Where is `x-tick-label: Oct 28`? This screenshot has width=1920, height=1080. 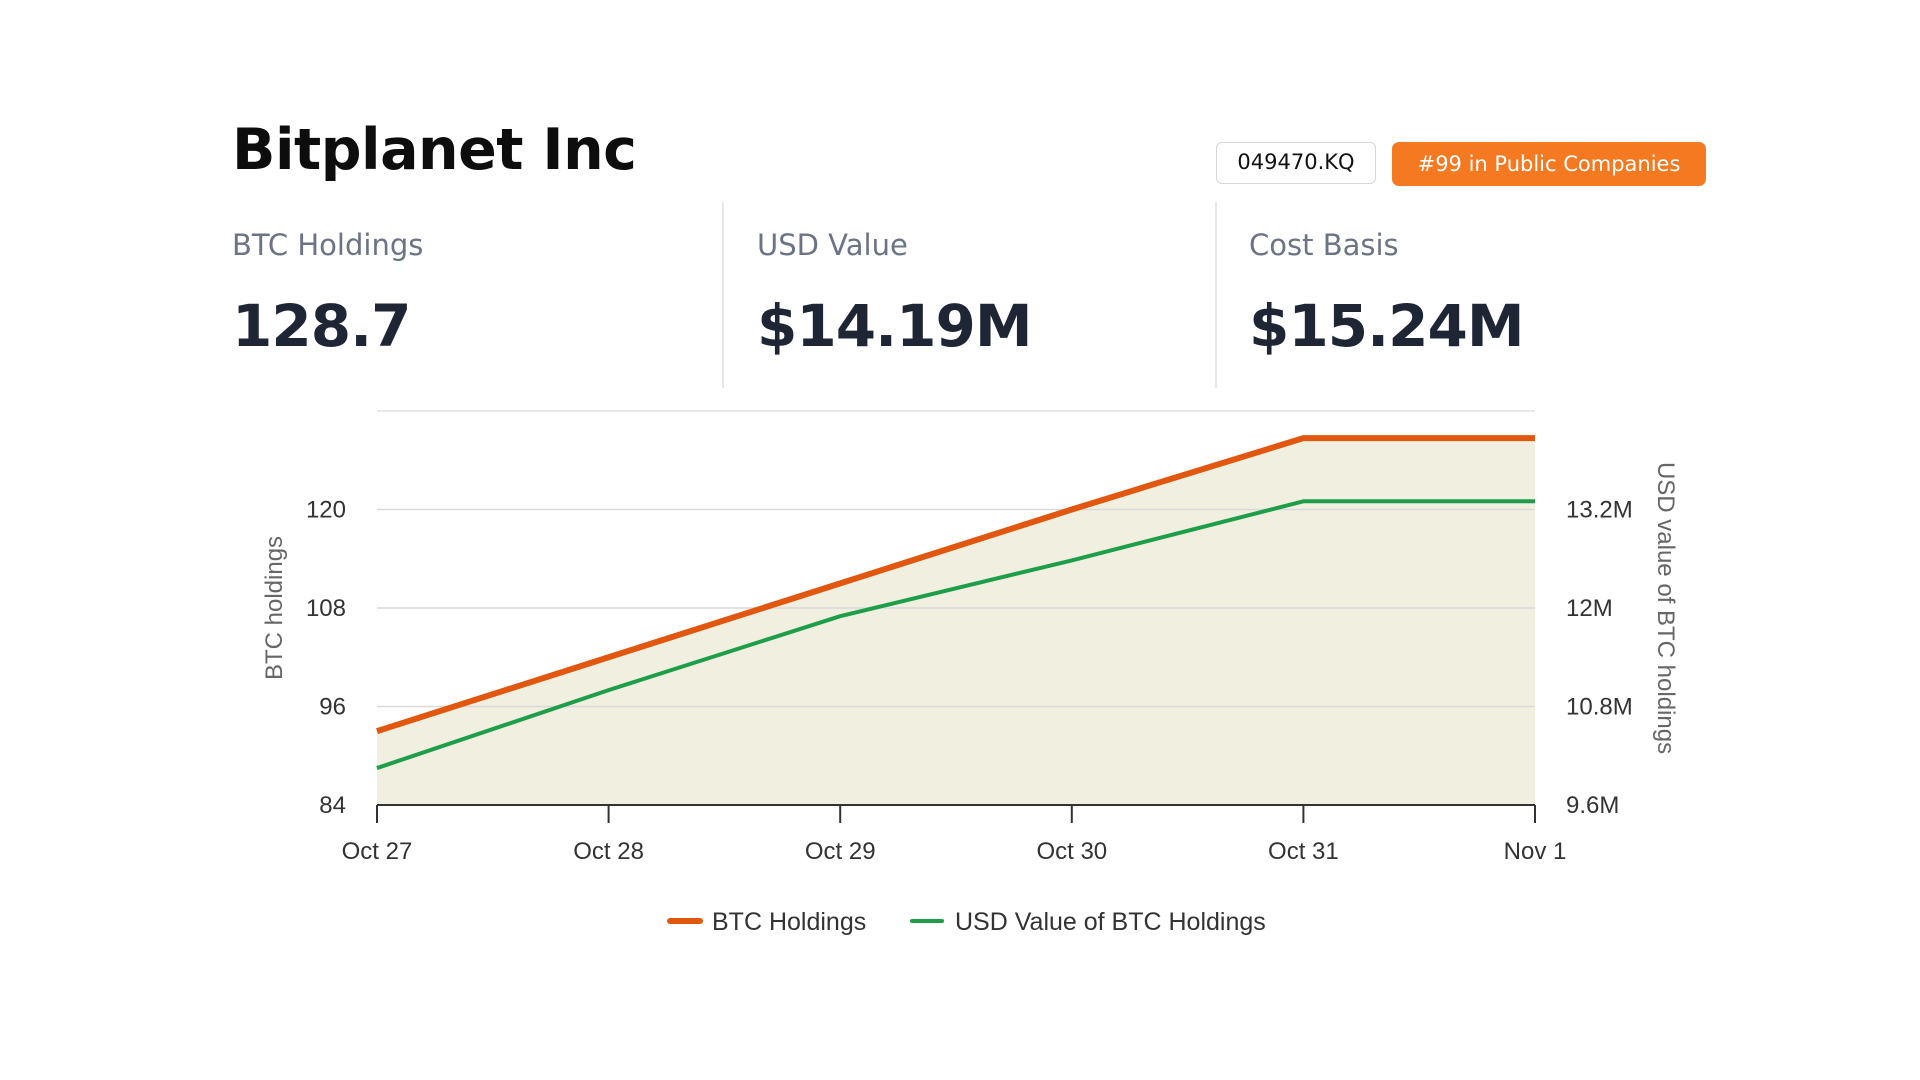
x-tick-label: Oct 28 is located at coordinates (608, 851).